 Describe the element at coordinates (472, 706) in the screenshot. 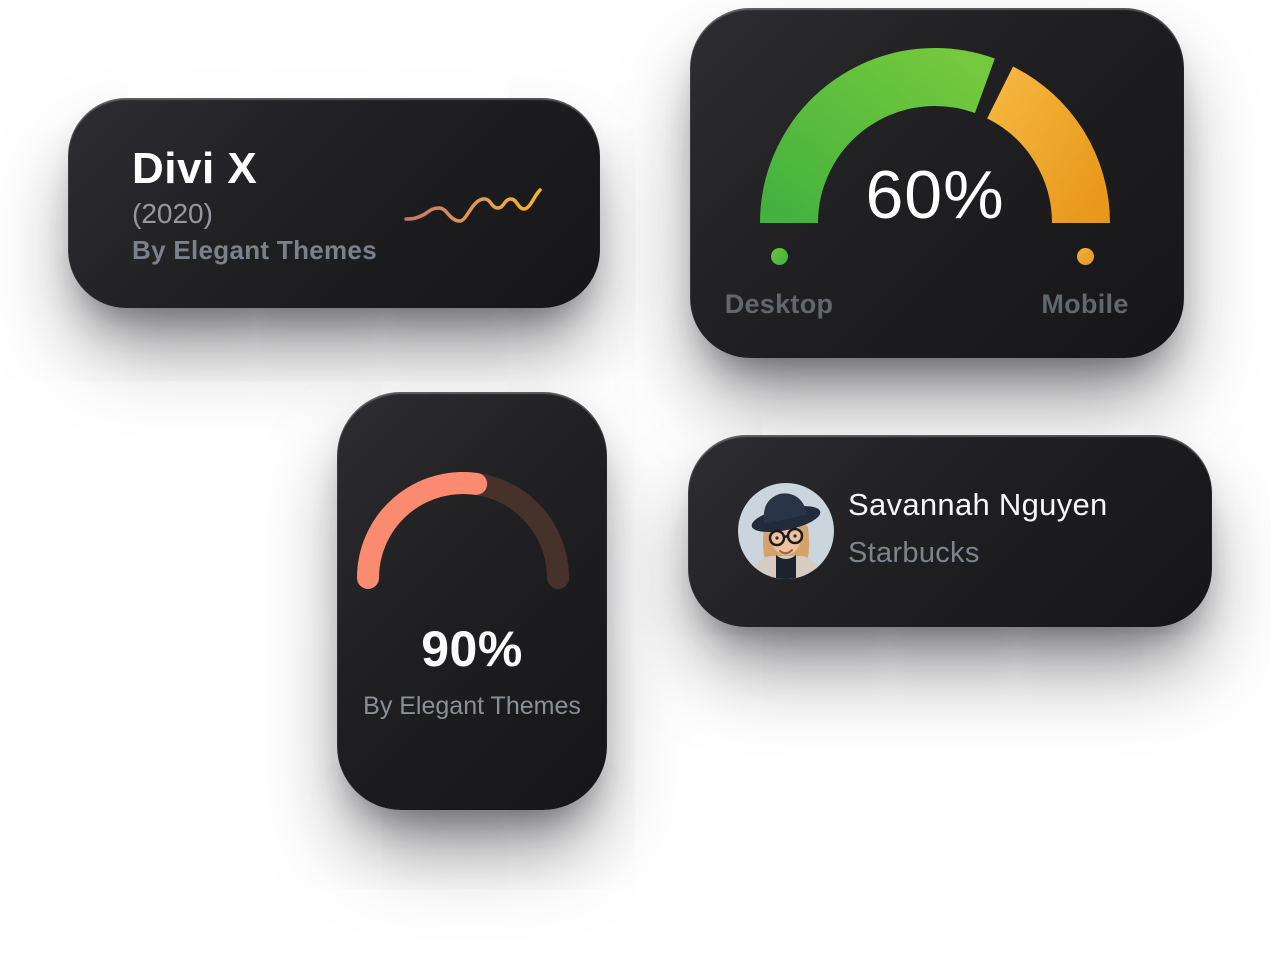

I see `progress-byline: By Elegant Themes` at that location.